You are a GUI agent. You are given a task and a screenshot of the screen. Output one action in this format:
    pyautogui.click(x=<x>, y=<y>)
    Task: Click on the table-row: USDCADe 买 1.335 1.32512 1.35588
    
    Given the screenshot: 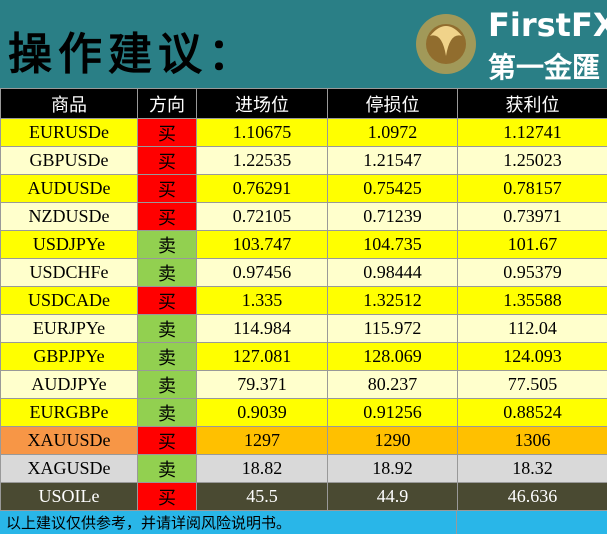 What is the action you would take?
    pyautogui.click(x=303, y=300)
    